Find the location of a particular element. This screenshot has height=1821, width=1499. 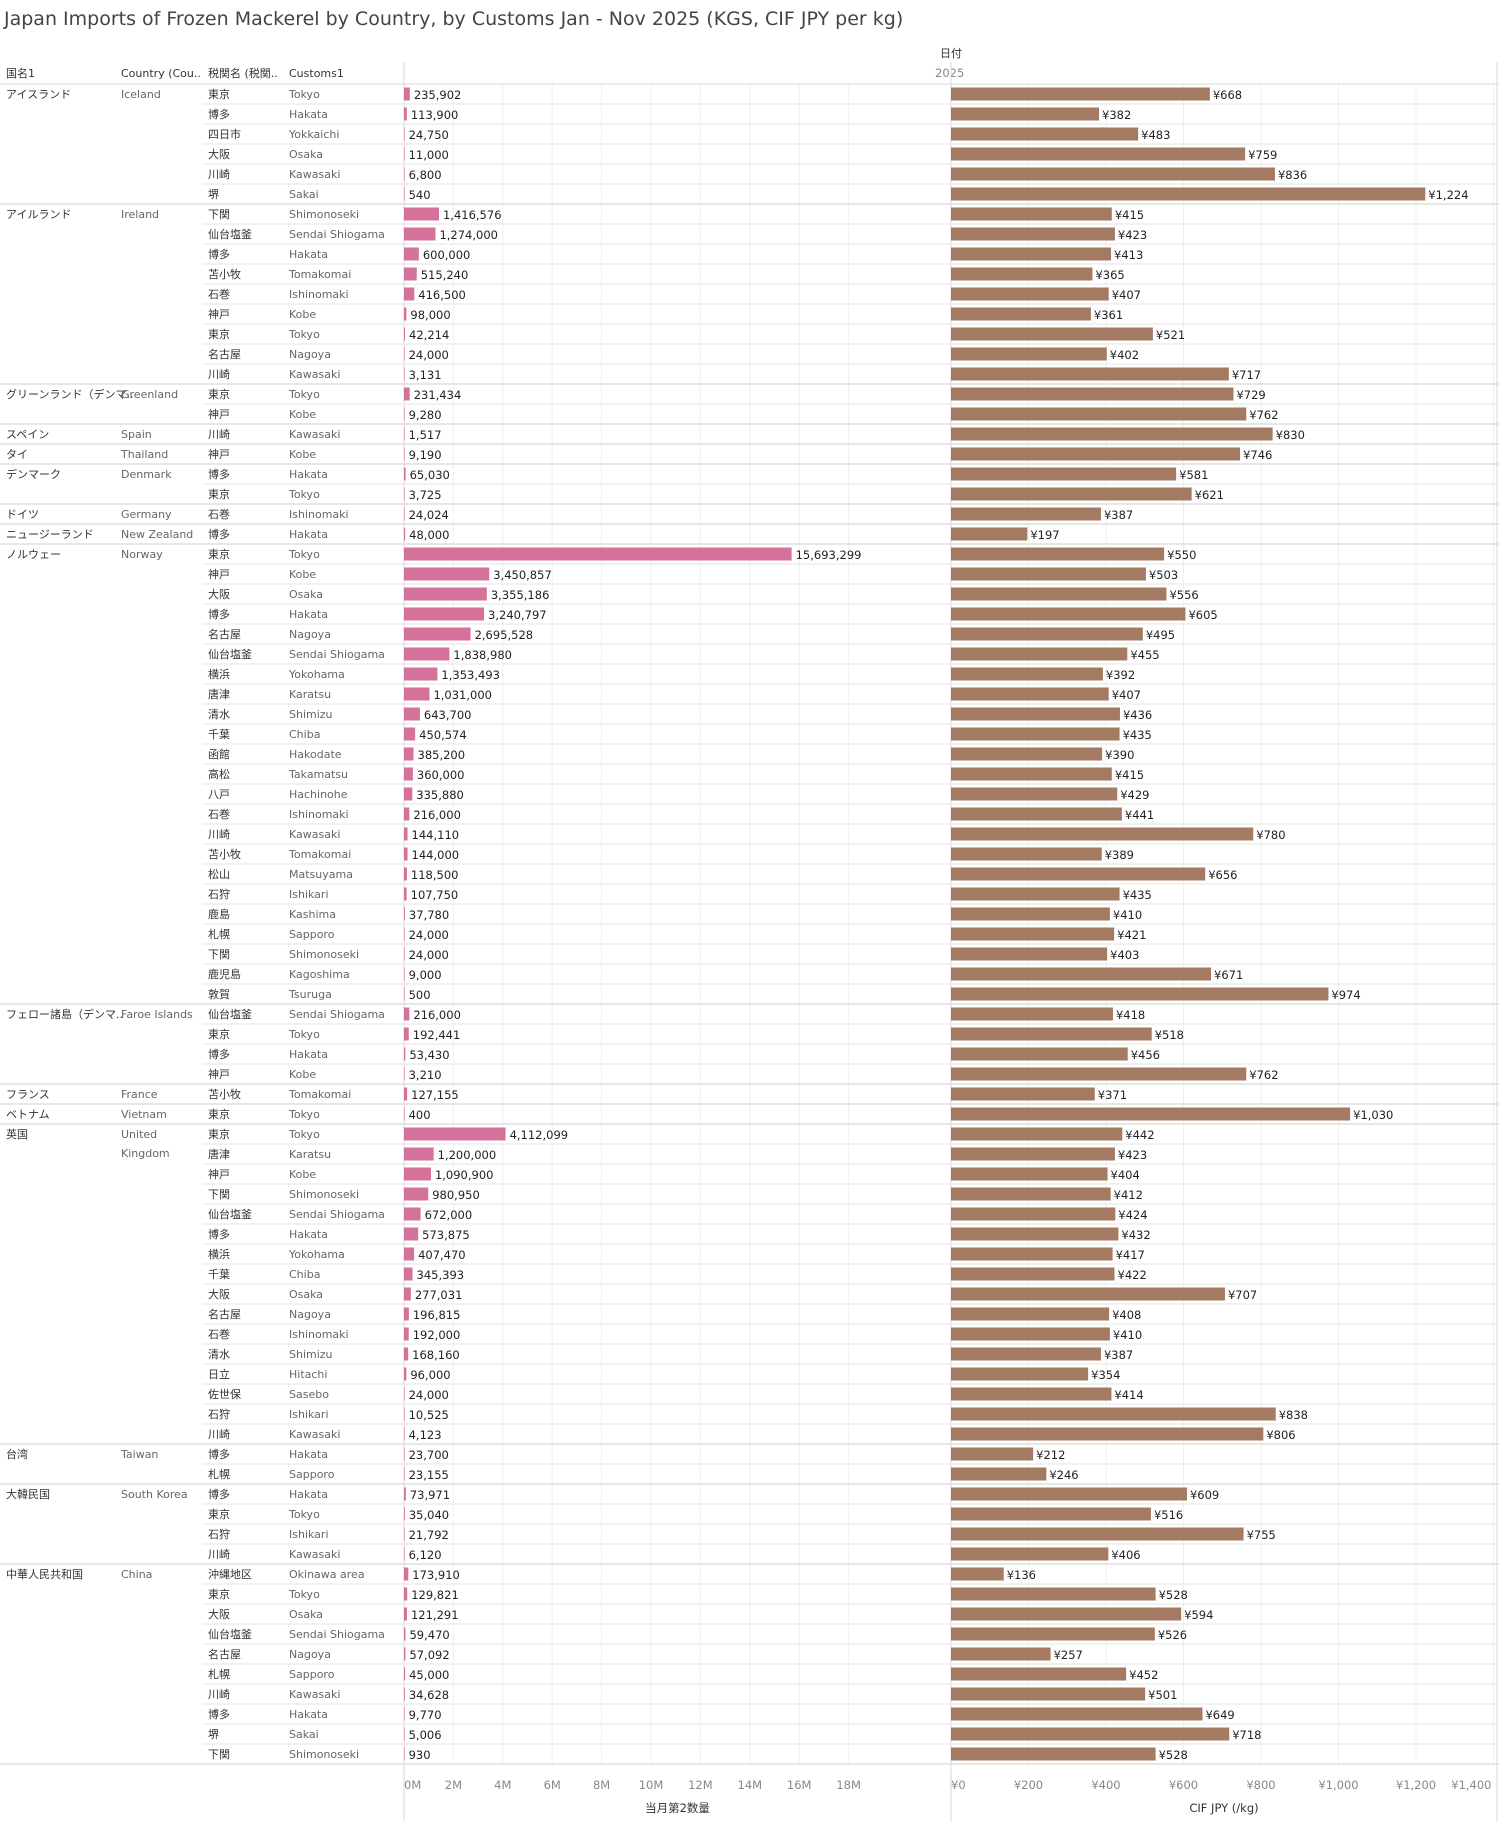

customs-label-jp: 名古屋 is located at coordinates (224, 1654).